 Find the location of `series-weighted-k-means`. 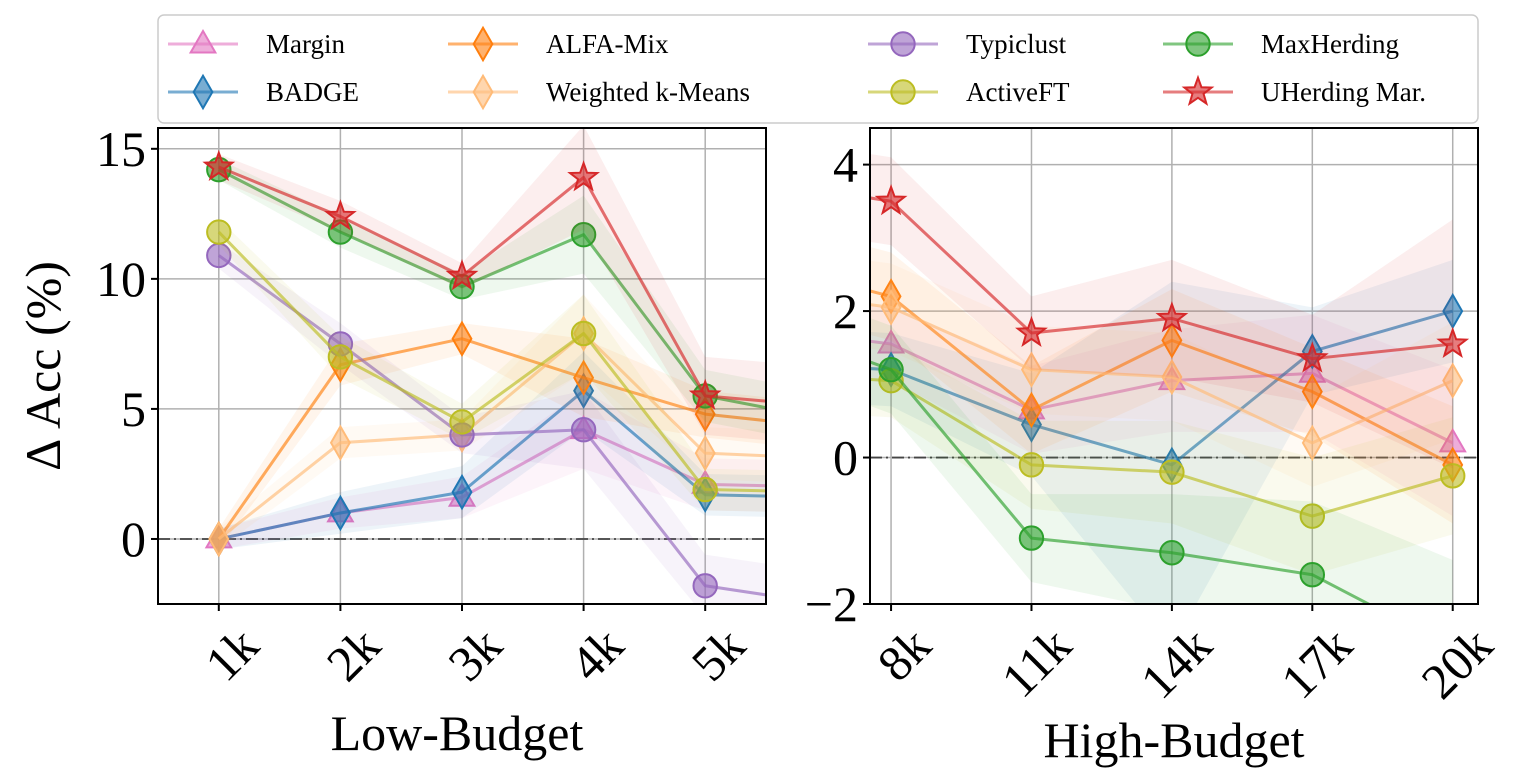

series-weighted-k-means is located at coordinates (1167, 373).